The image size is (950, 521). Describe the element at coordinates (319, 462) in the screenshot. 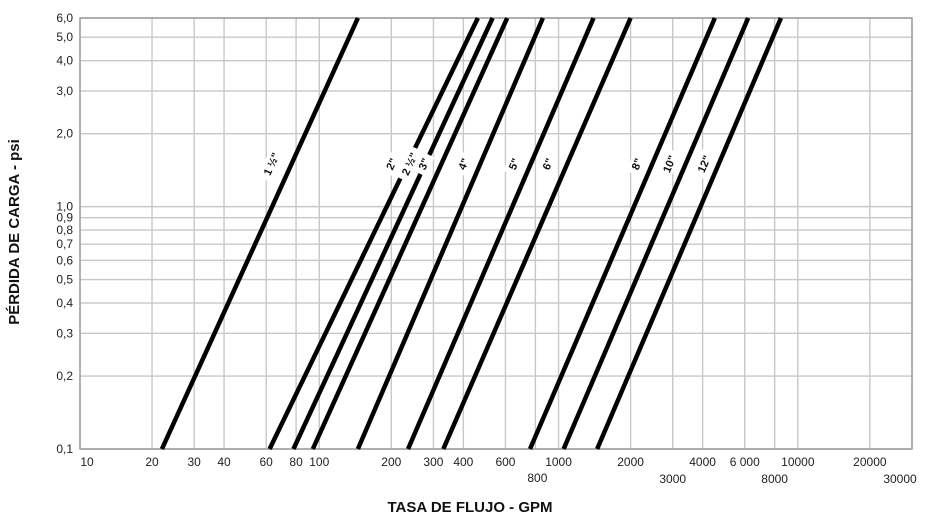

I see `x-tick-label: 100` at that location.